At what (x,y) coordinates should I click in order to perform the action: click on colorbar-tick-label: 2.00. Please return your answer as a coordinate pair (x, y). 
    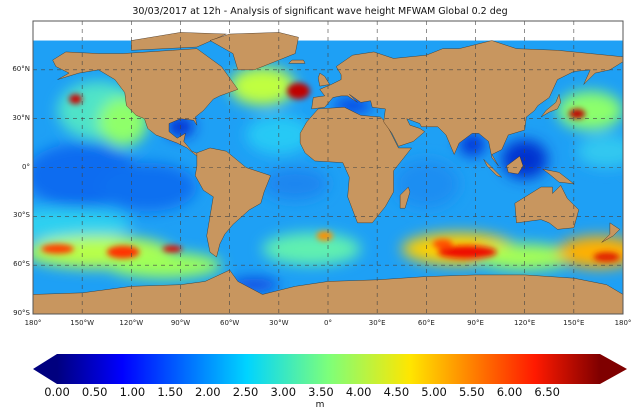
    Looking at the image, I should click on (208, 392).